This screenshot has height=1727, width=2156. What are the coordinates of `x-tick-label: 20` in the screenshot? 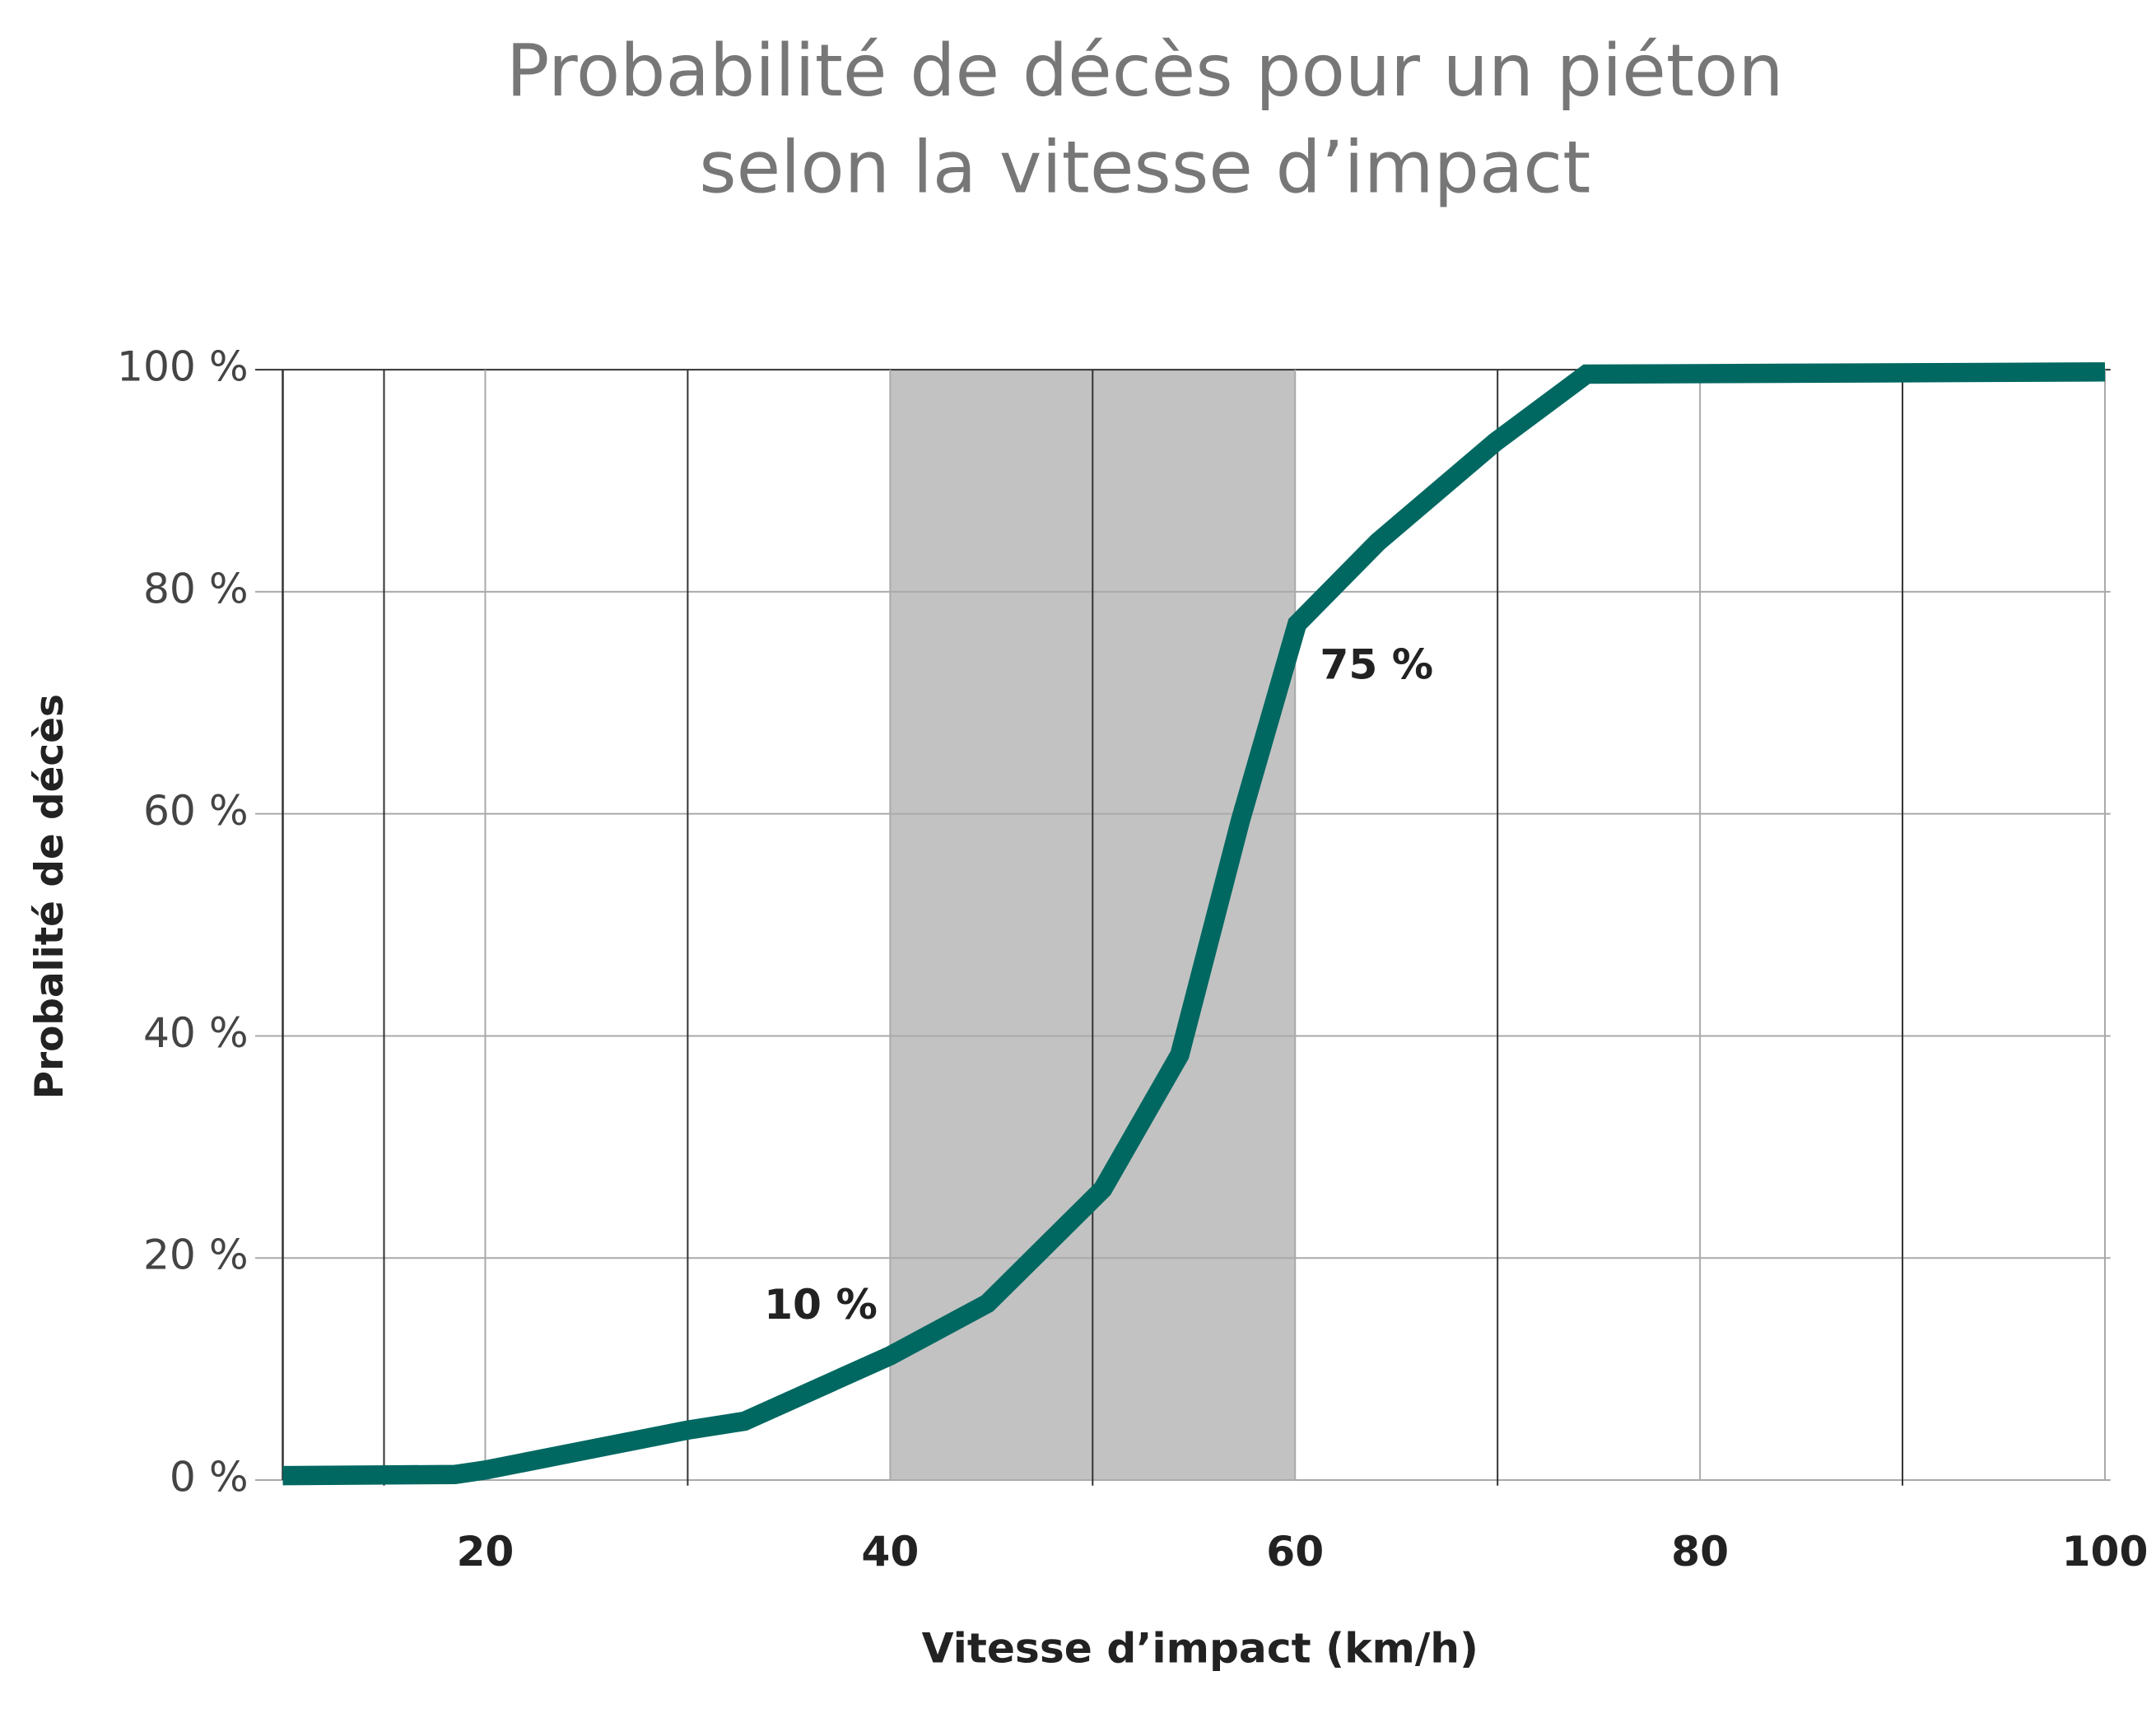 It's located at (485, 1551).